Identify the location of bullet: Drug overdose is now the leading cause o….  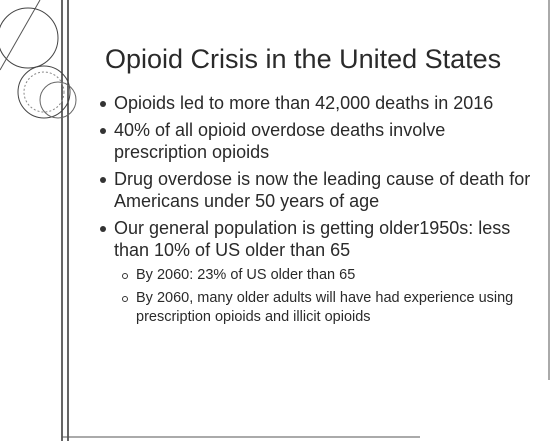
(320, 190).